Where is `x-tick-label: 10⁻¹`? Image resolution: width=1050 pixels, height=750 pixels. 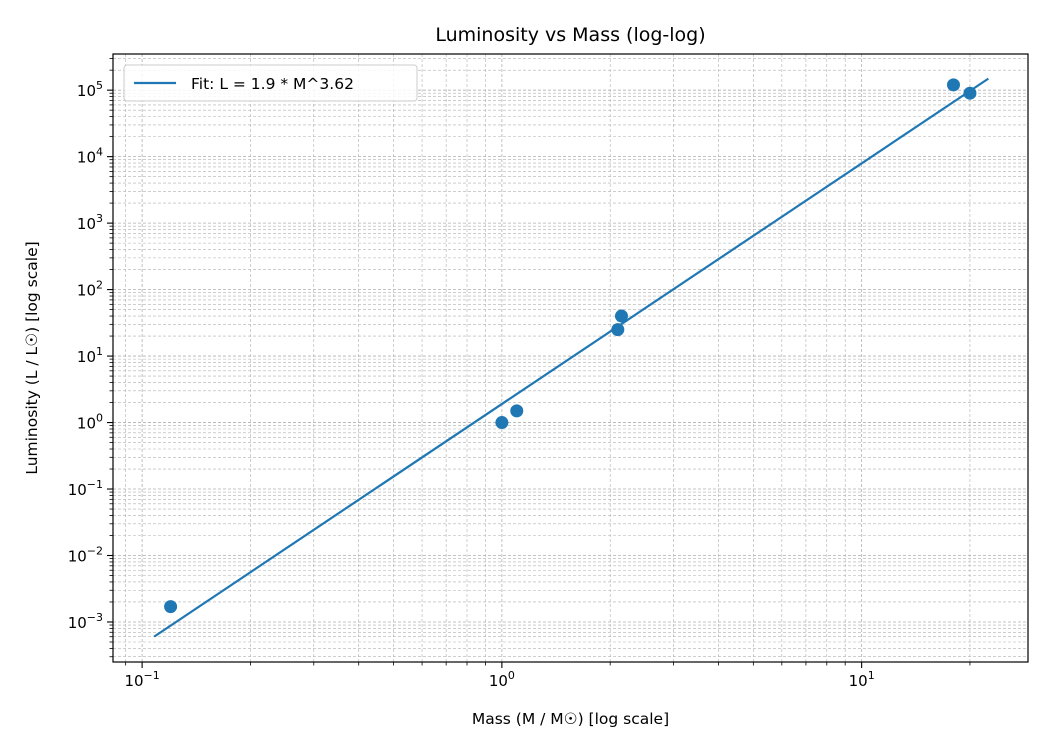
x-tick-label: 10⁻¹ is located at coordinates (141, 679).